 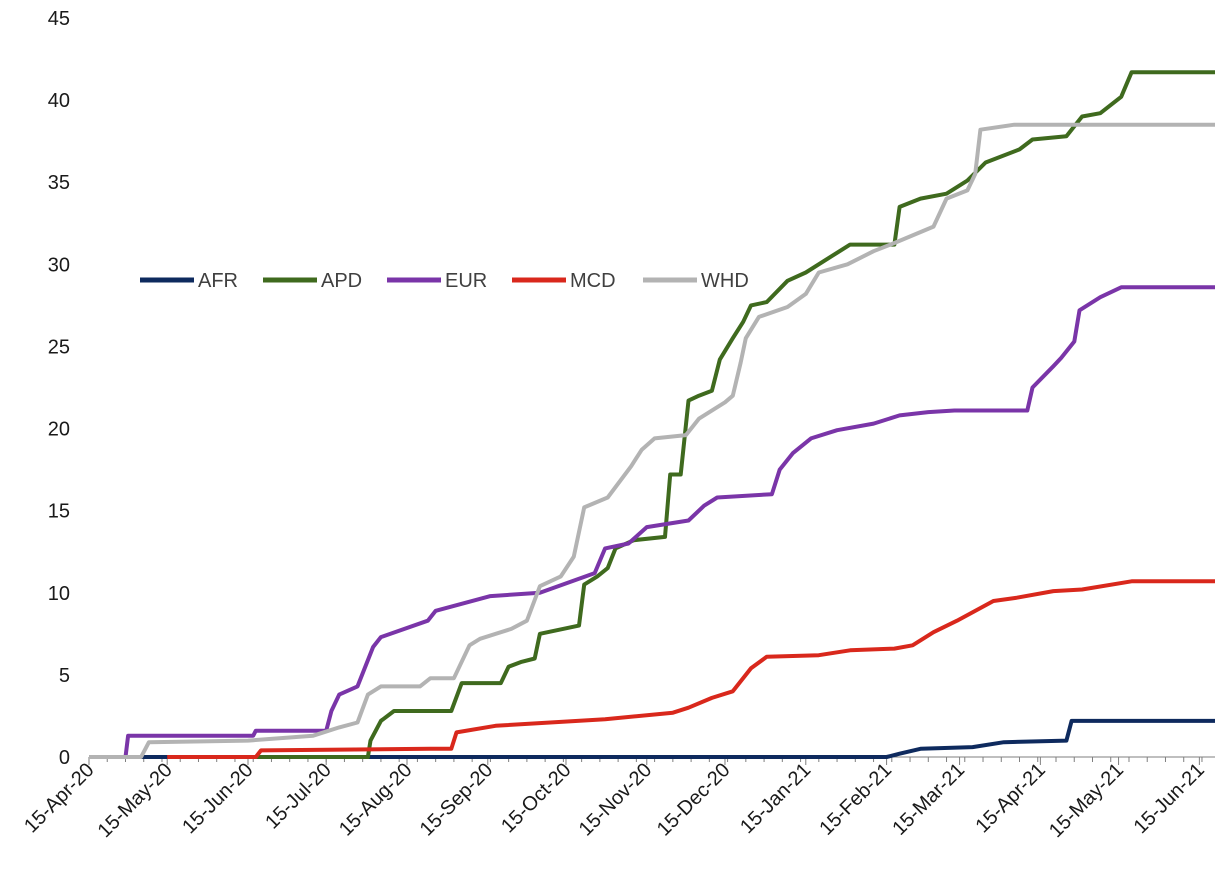 I want to click on x-tick-label: 15-Sep-20, so click(x=457, y=800).